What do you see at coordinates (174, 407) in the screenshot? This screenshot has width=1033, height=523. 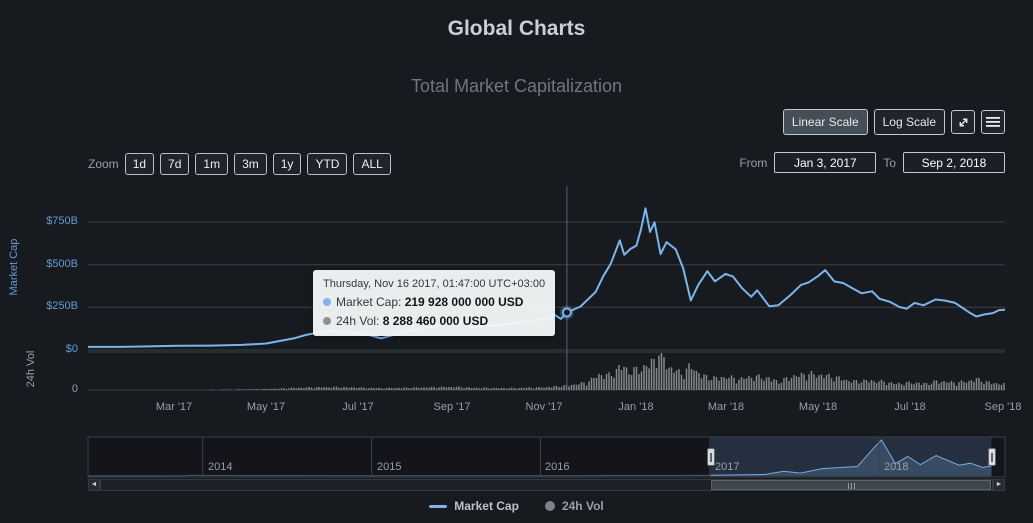 I see `x-axis-tick: Mar '17` at bounding box center [174, 407].